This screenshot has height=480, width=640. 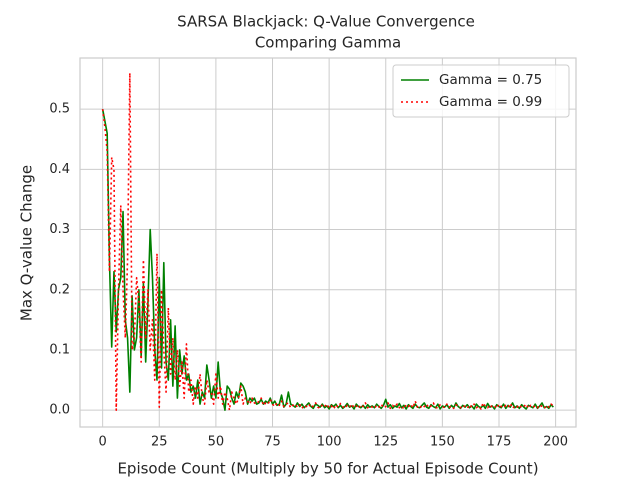 What do you see at coordinates (326, 22) in the screenshot?
I see `chart-title: SARSA Blackjack: Q-Value Convergence` at bounding box center [326, 22].